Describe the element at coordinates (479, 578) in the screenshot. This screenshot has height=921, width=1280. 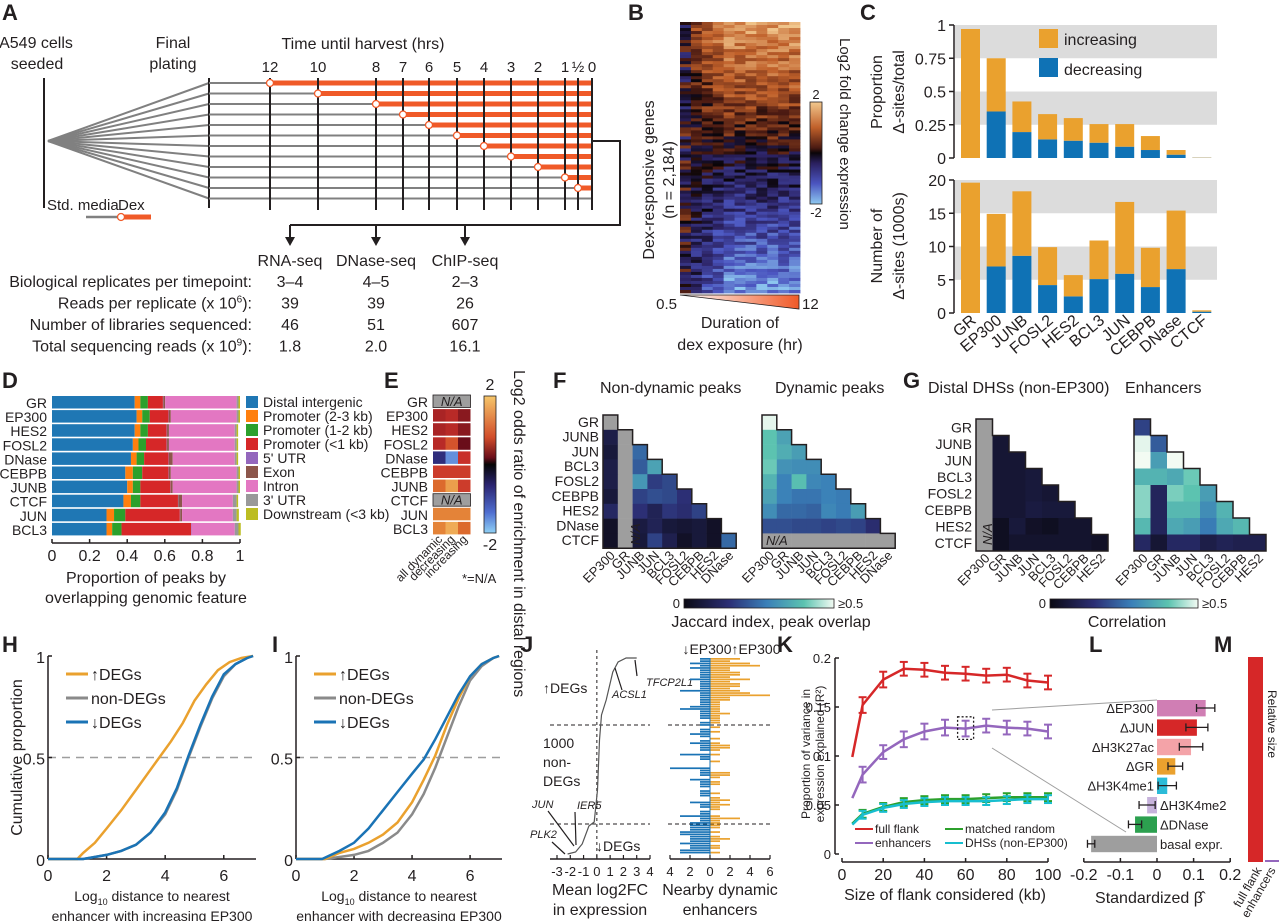
I see `e-na-note: *=N/A` at that location.